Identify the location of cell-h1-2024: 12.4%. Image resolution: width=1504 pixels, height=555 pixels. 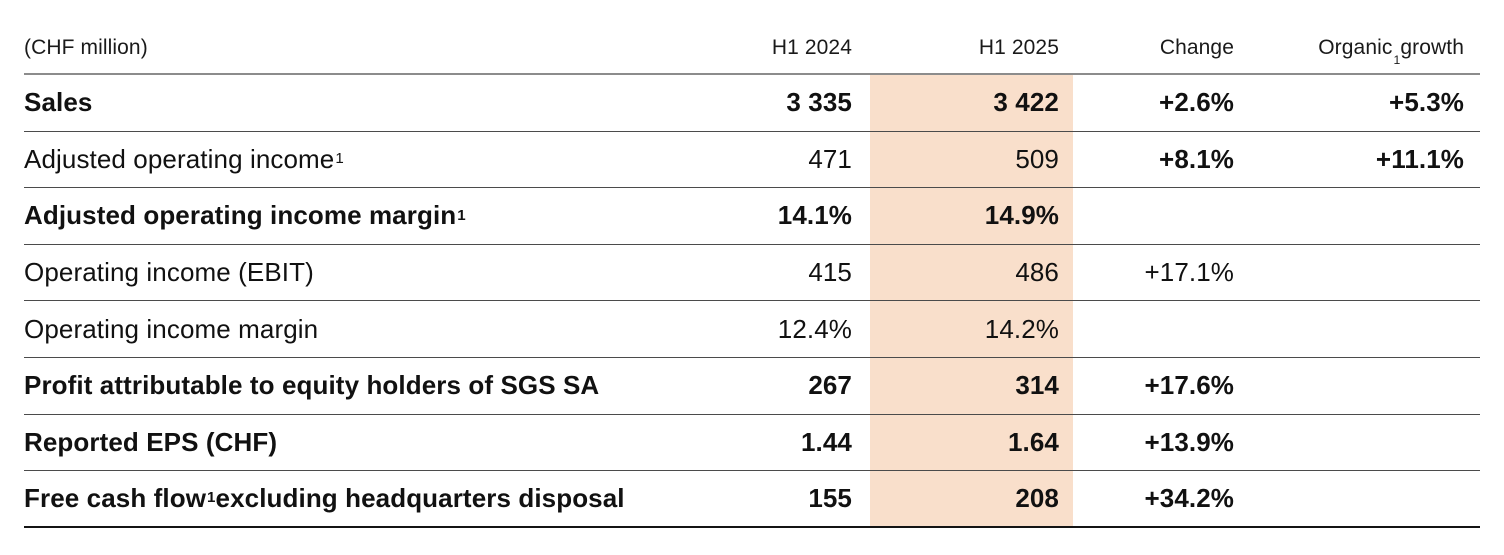
(814, 328).